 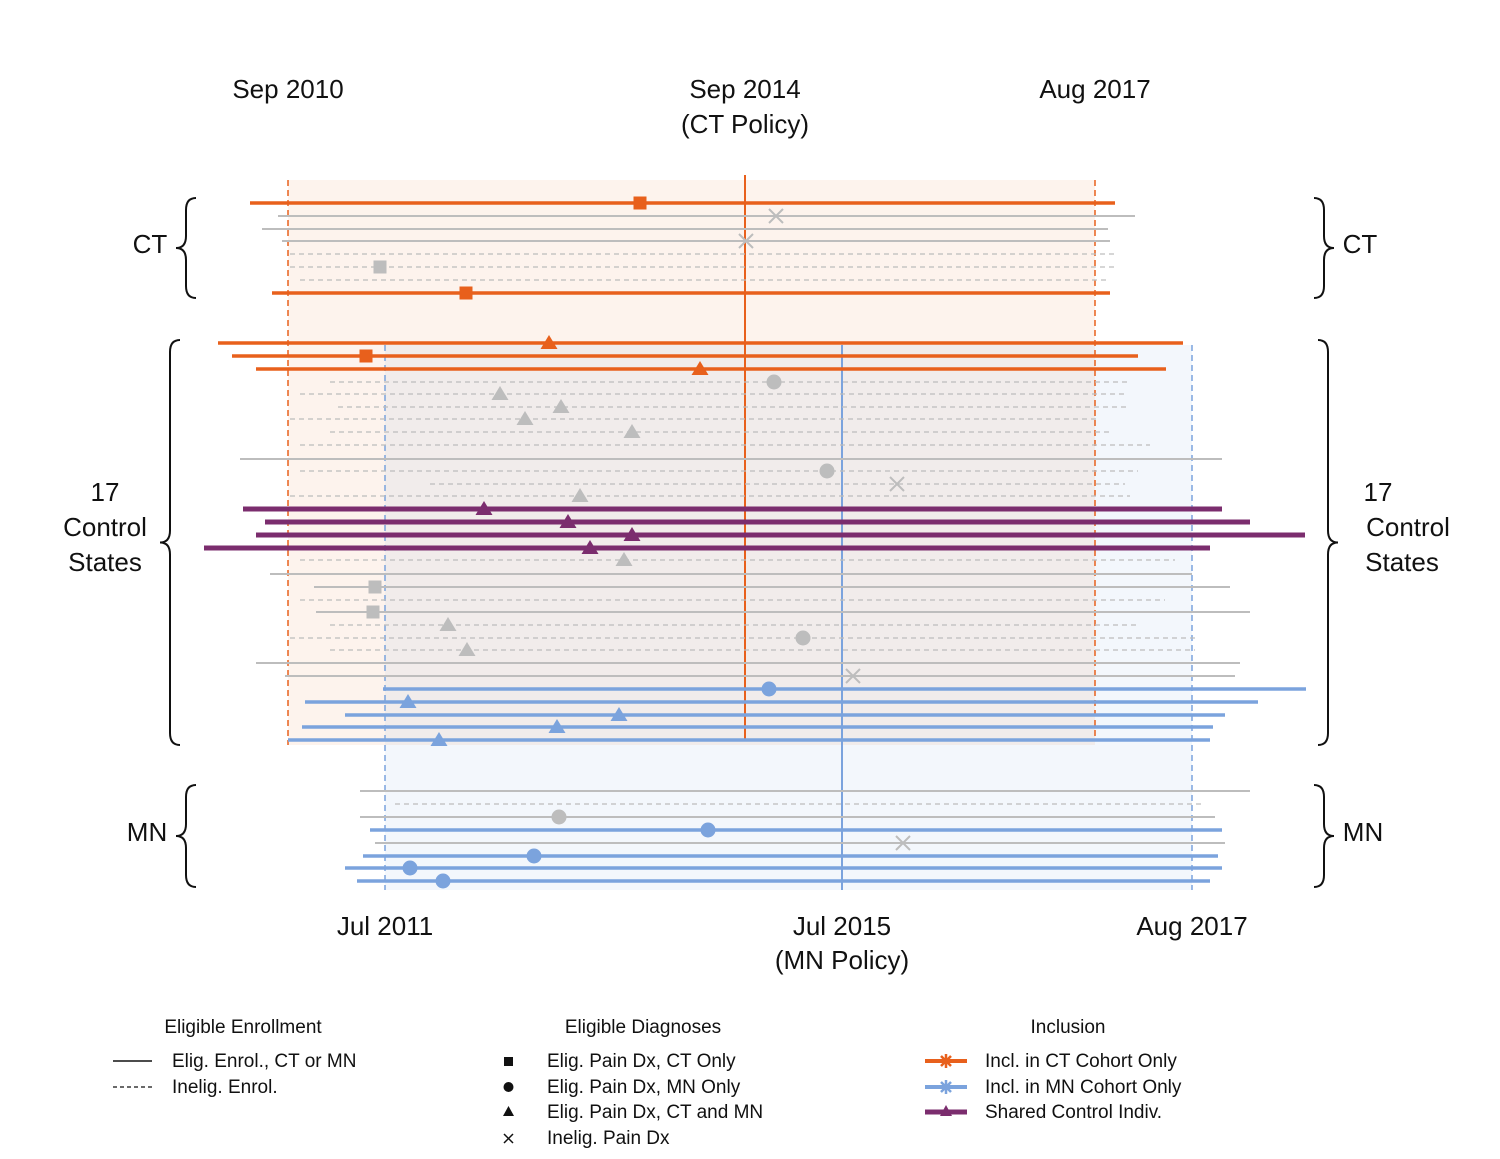 What do you see at coordinates (745, 124) in the screenshot?
I see `top-date-note: (CT Policy)` at bounding box center [745, 124].